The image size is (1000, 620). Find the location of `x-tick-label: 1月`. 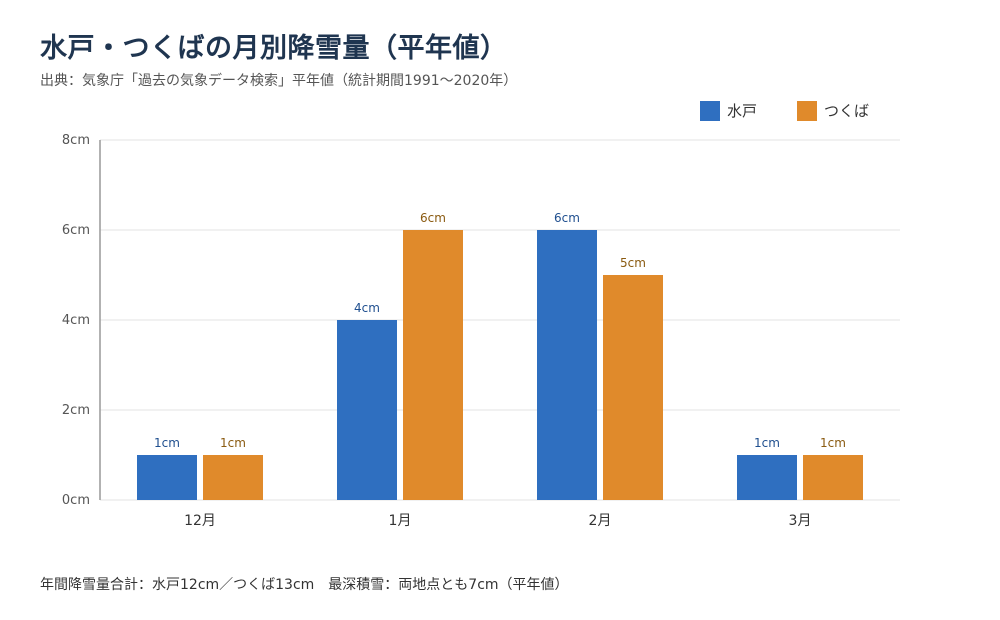

x-tick-label: 1月 is located at coordinates (400, 521).